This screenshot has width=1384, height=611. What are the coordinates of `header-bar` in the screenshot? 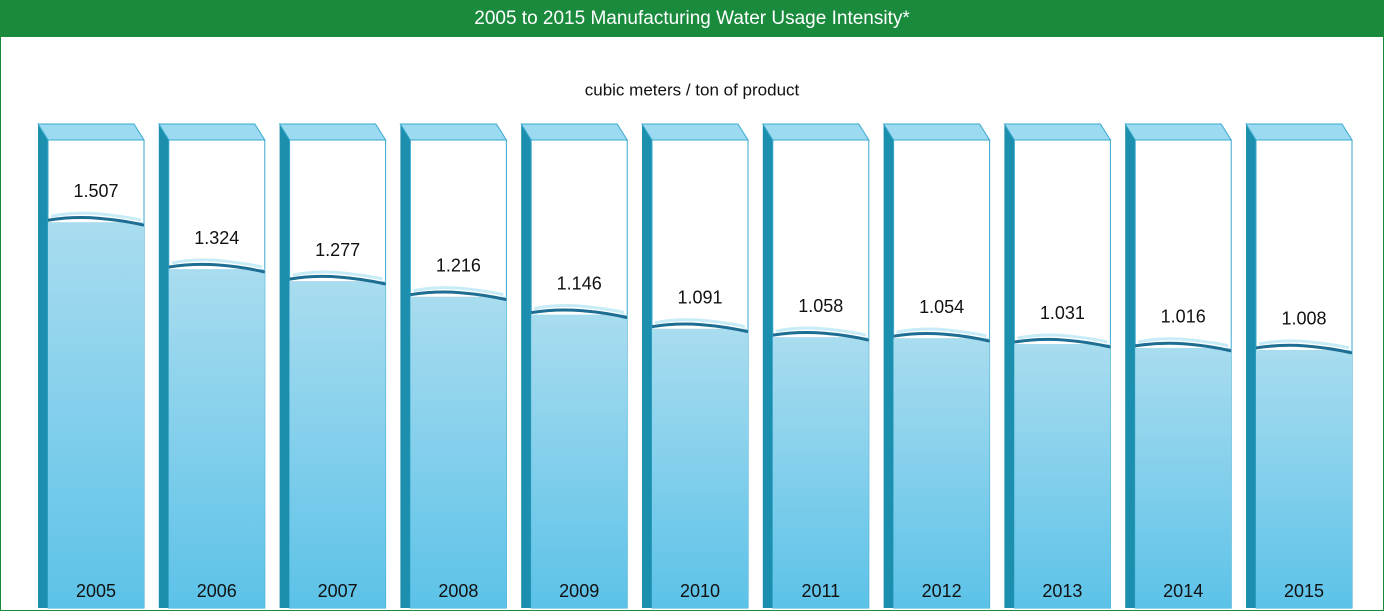 It's located at (692, 18).